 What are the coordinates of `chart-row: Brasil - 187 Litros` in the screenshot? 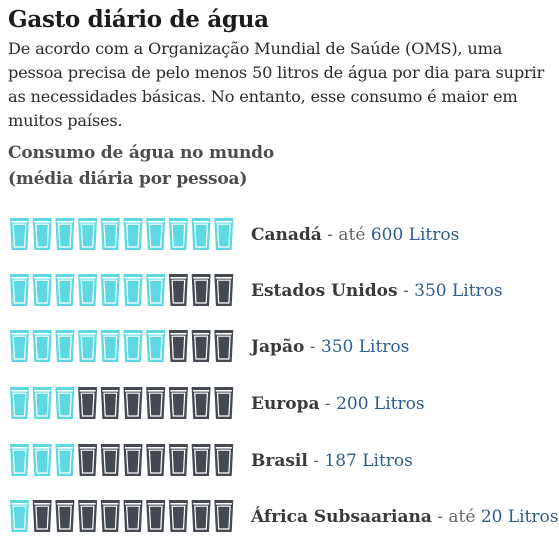 It's located at (211, 460).